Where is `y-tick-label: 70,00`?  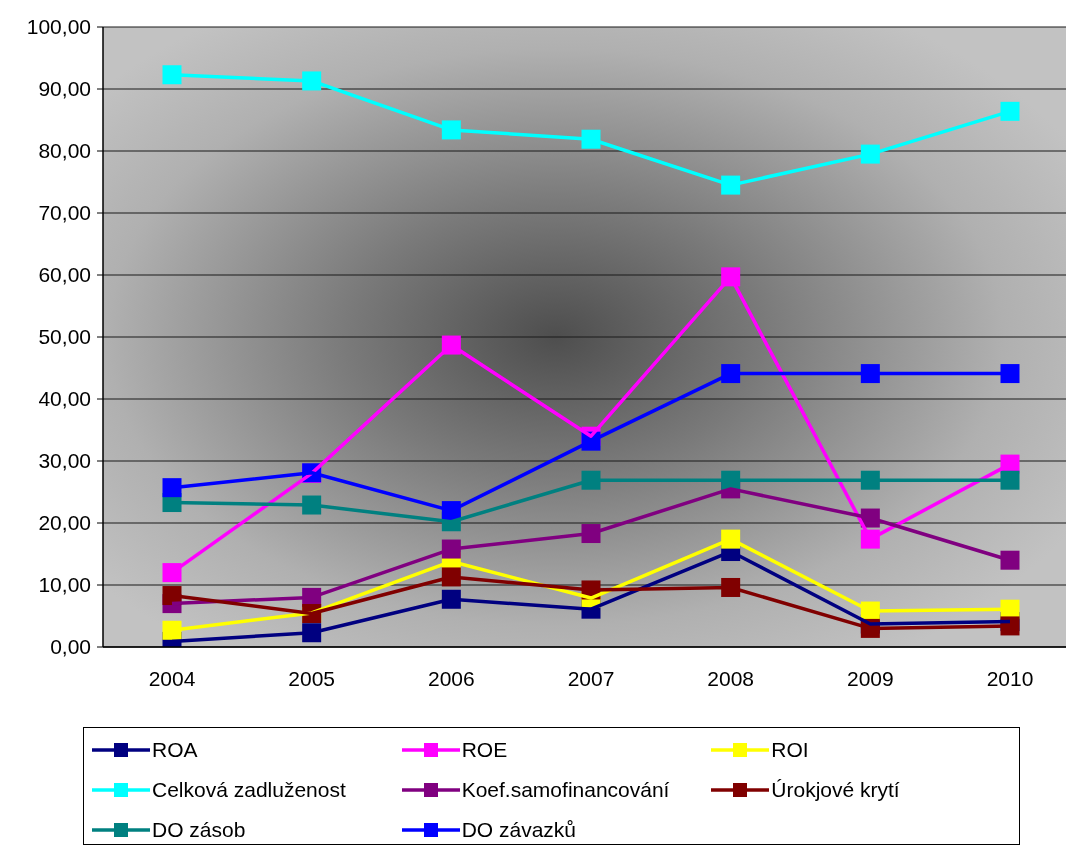 y-tick-label: 70,00 is located at coordinates (64, 213).